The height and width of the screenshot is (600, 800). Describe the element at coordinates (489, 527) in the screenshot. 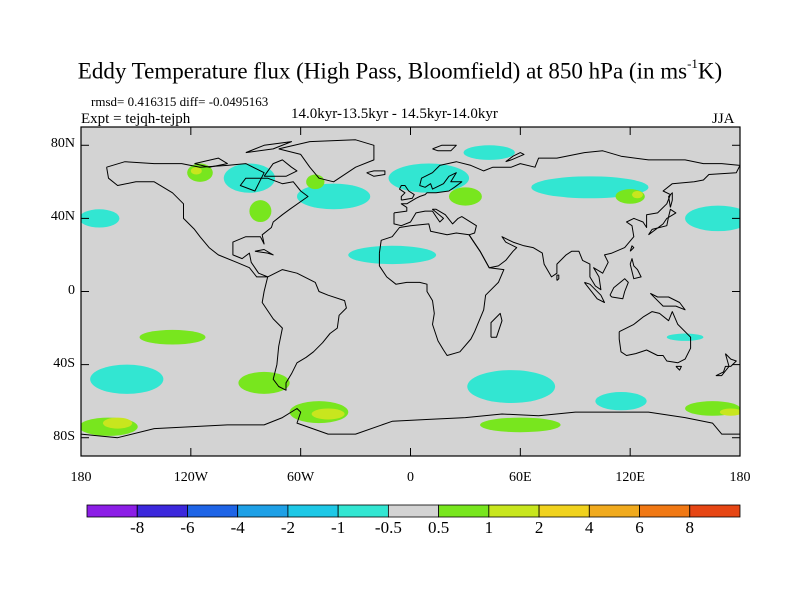

I see `colorbar-label: 1` at that location.